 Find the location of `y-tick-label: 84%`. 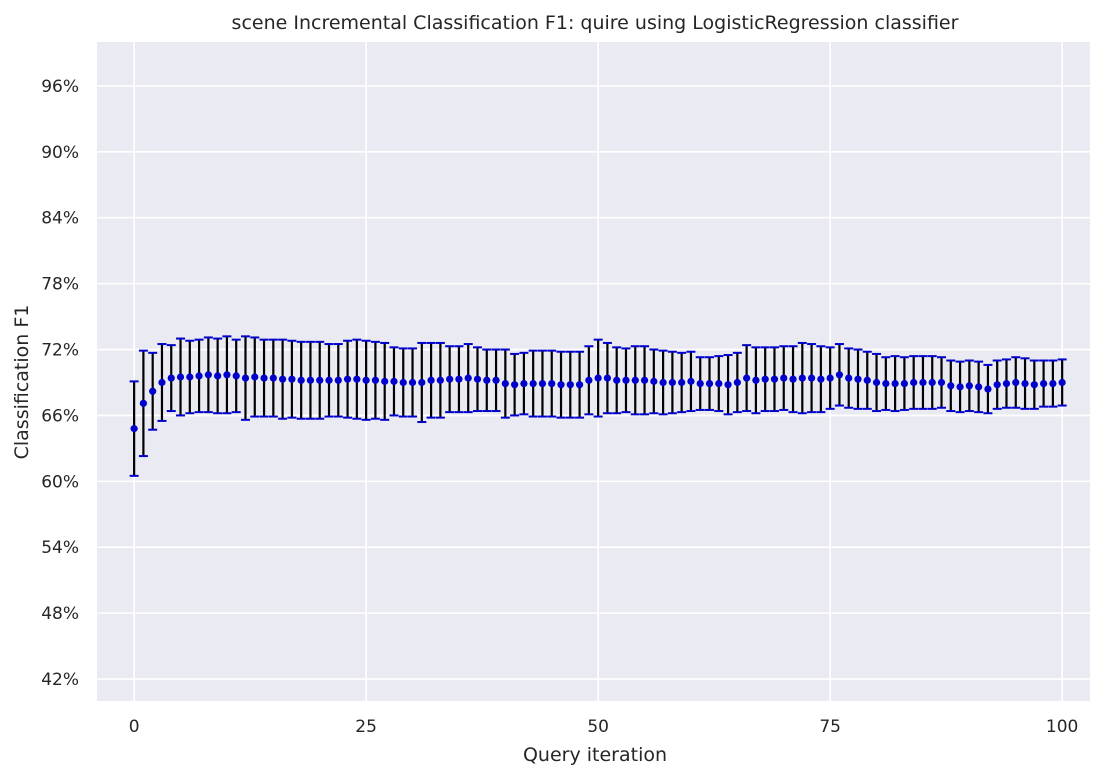

y-tick-label: 84% is located at coordinates (60, 219).